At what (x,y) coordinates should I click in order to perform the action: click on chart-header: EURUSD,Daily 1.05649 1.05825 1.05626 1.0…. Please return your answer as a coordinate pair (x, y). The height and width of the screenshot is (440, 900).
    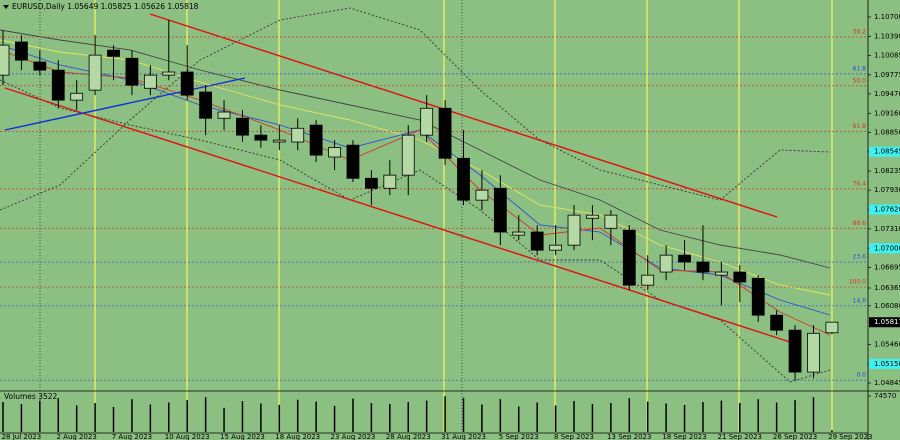
    Looking at the image, I should click on (105, 6).